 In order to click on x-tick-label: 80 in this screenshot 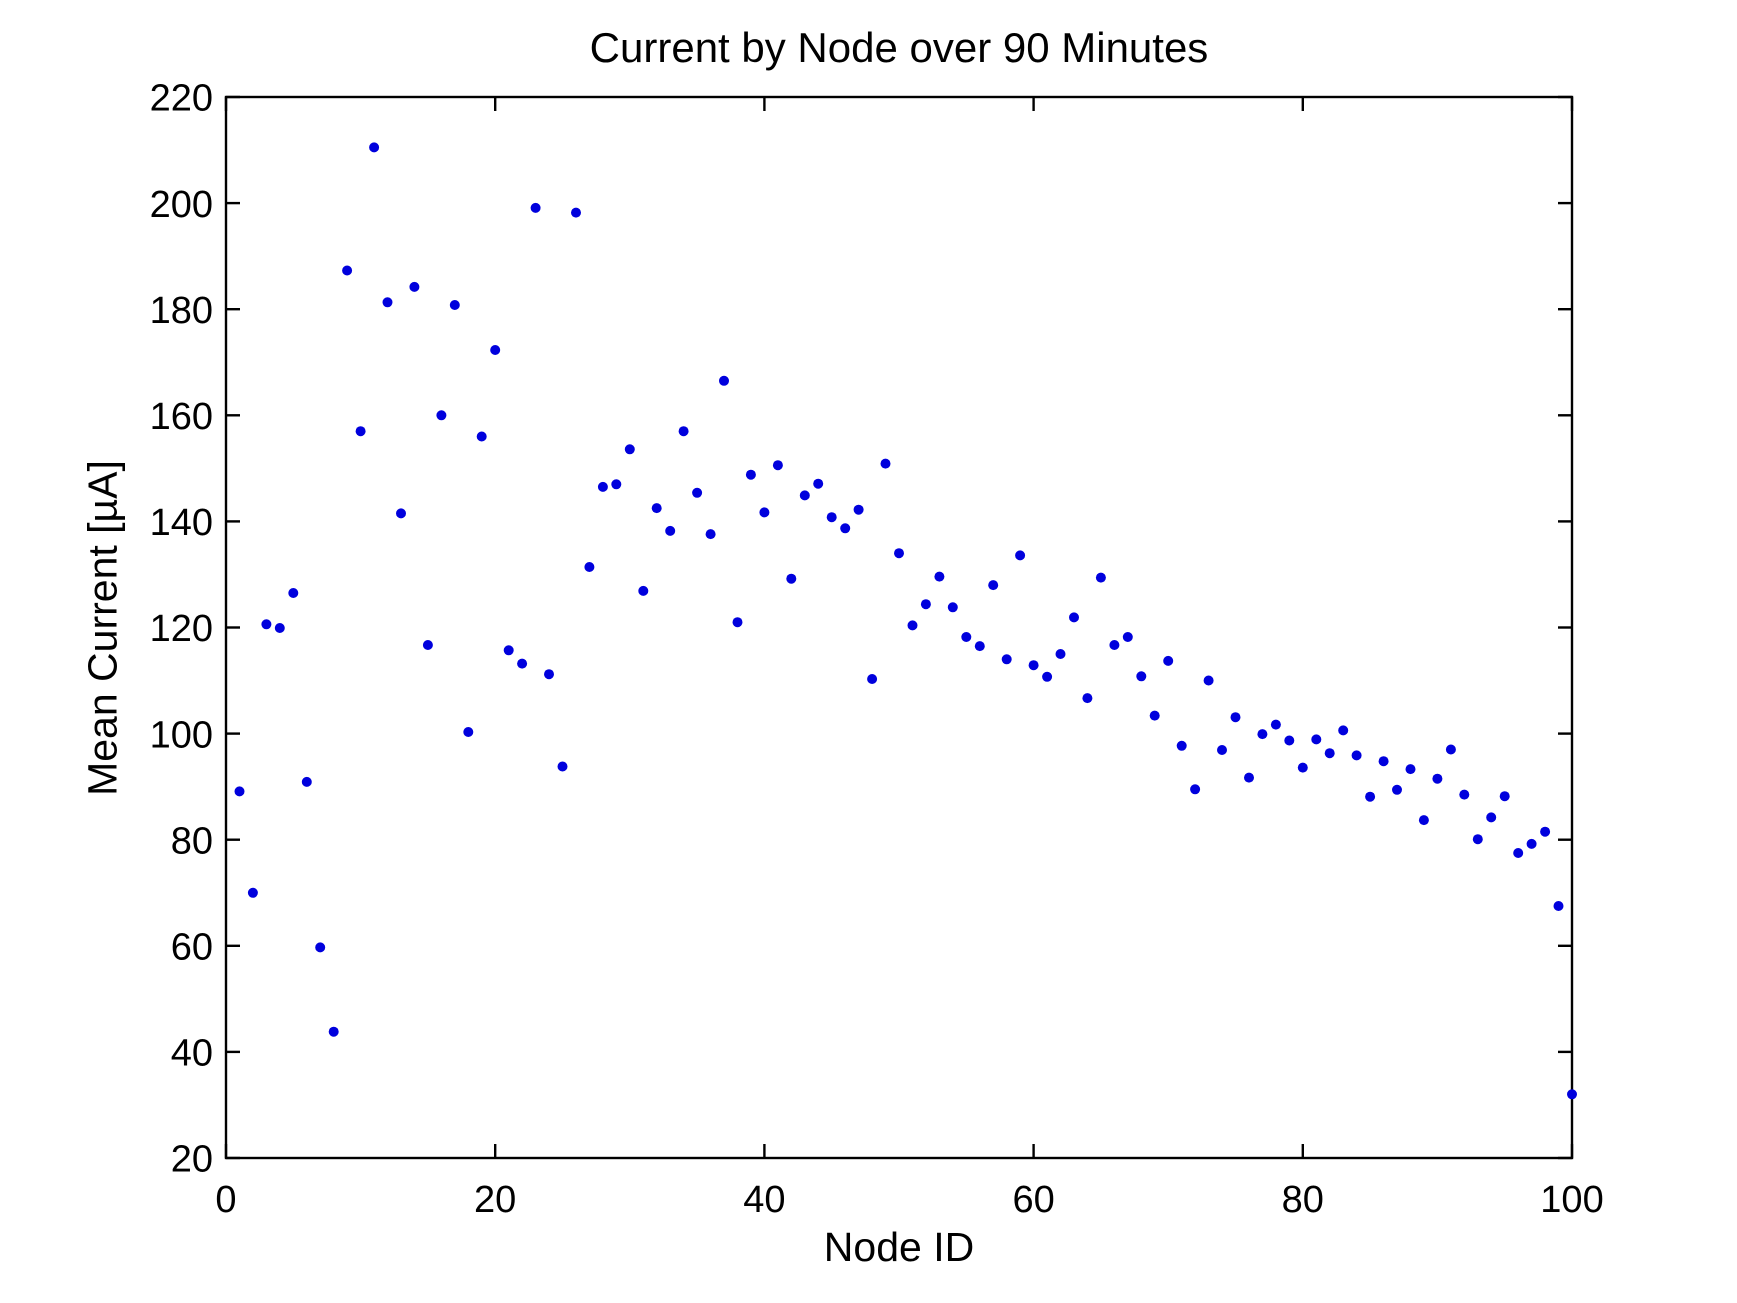, I will do `click(1303, 1200)`.